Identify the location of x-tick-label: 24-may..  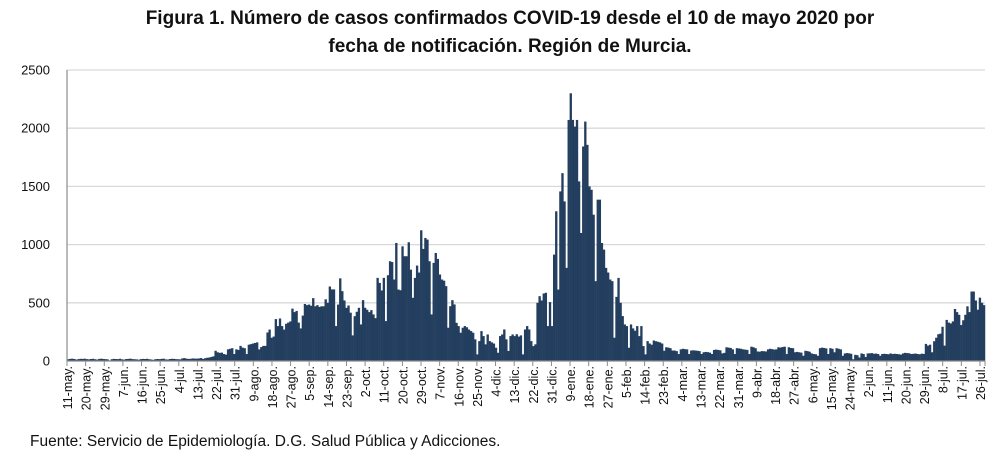
(851, 388).